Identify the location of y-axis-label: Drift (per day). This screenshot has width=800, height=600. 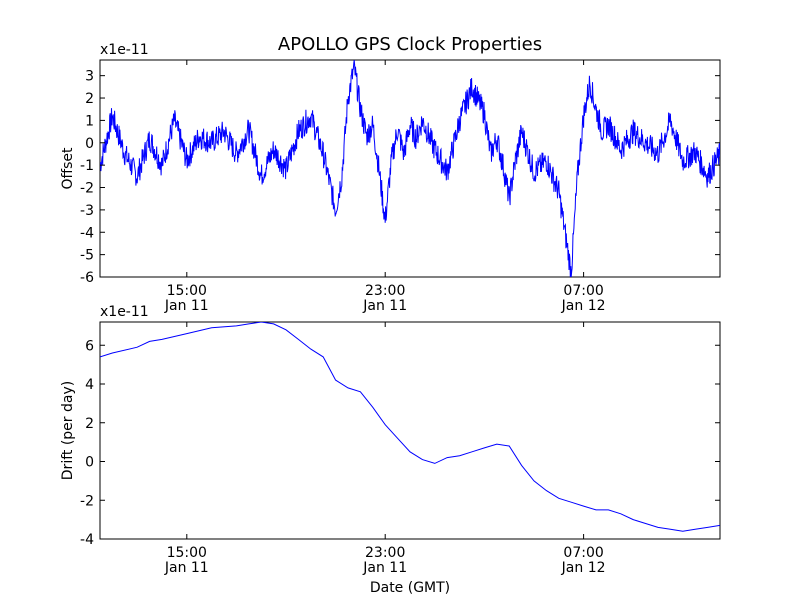
(68, 430).